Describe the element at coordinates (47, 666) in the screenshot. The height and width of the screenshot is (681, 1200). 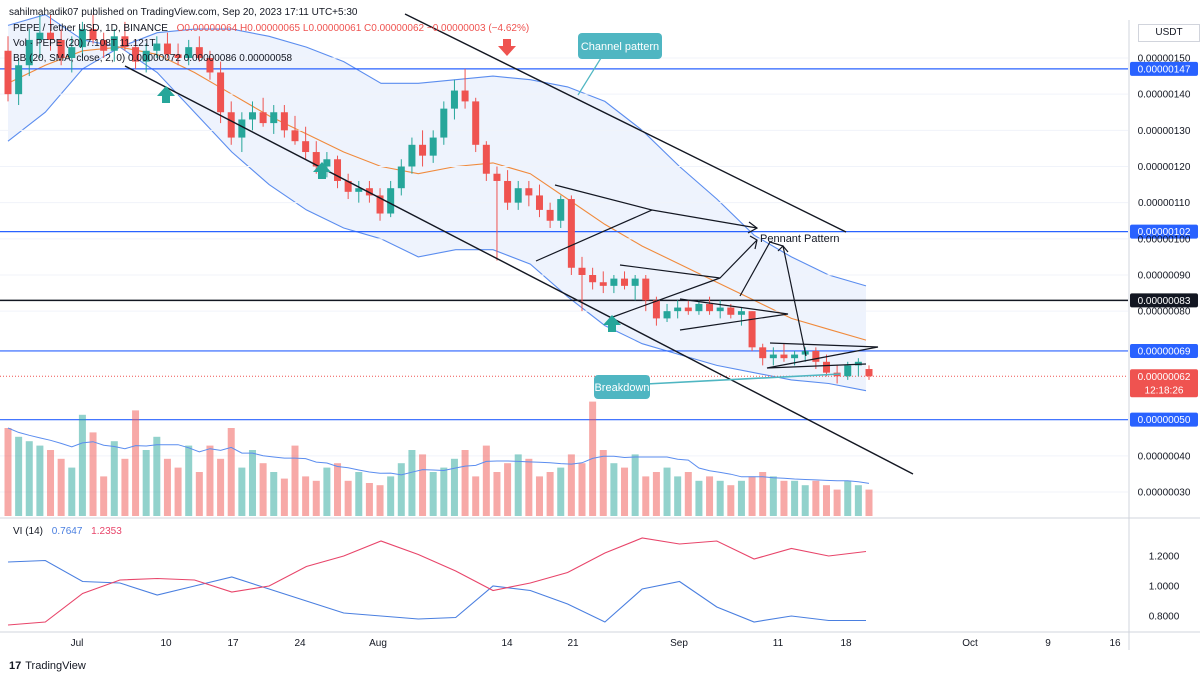
I see `tradingview-logo: 17 TradingView` at that location.